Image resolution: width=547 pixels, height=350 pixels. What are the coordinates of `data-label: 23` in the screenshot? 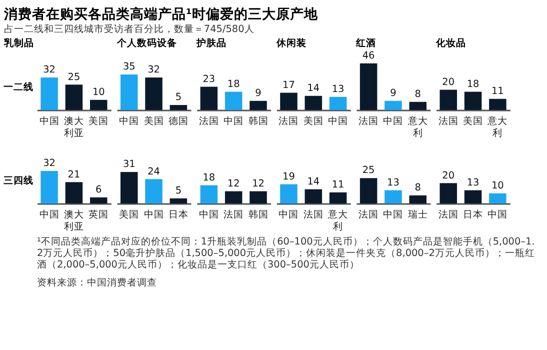 It's located at (209, 79).